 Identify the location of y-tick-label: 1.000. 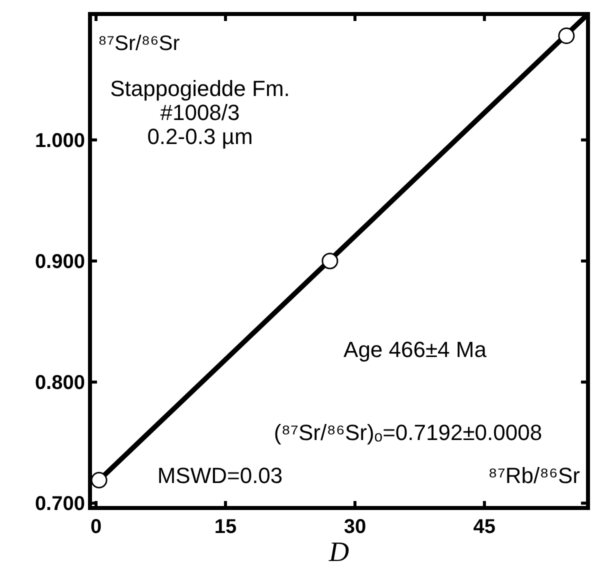
(59, 141).